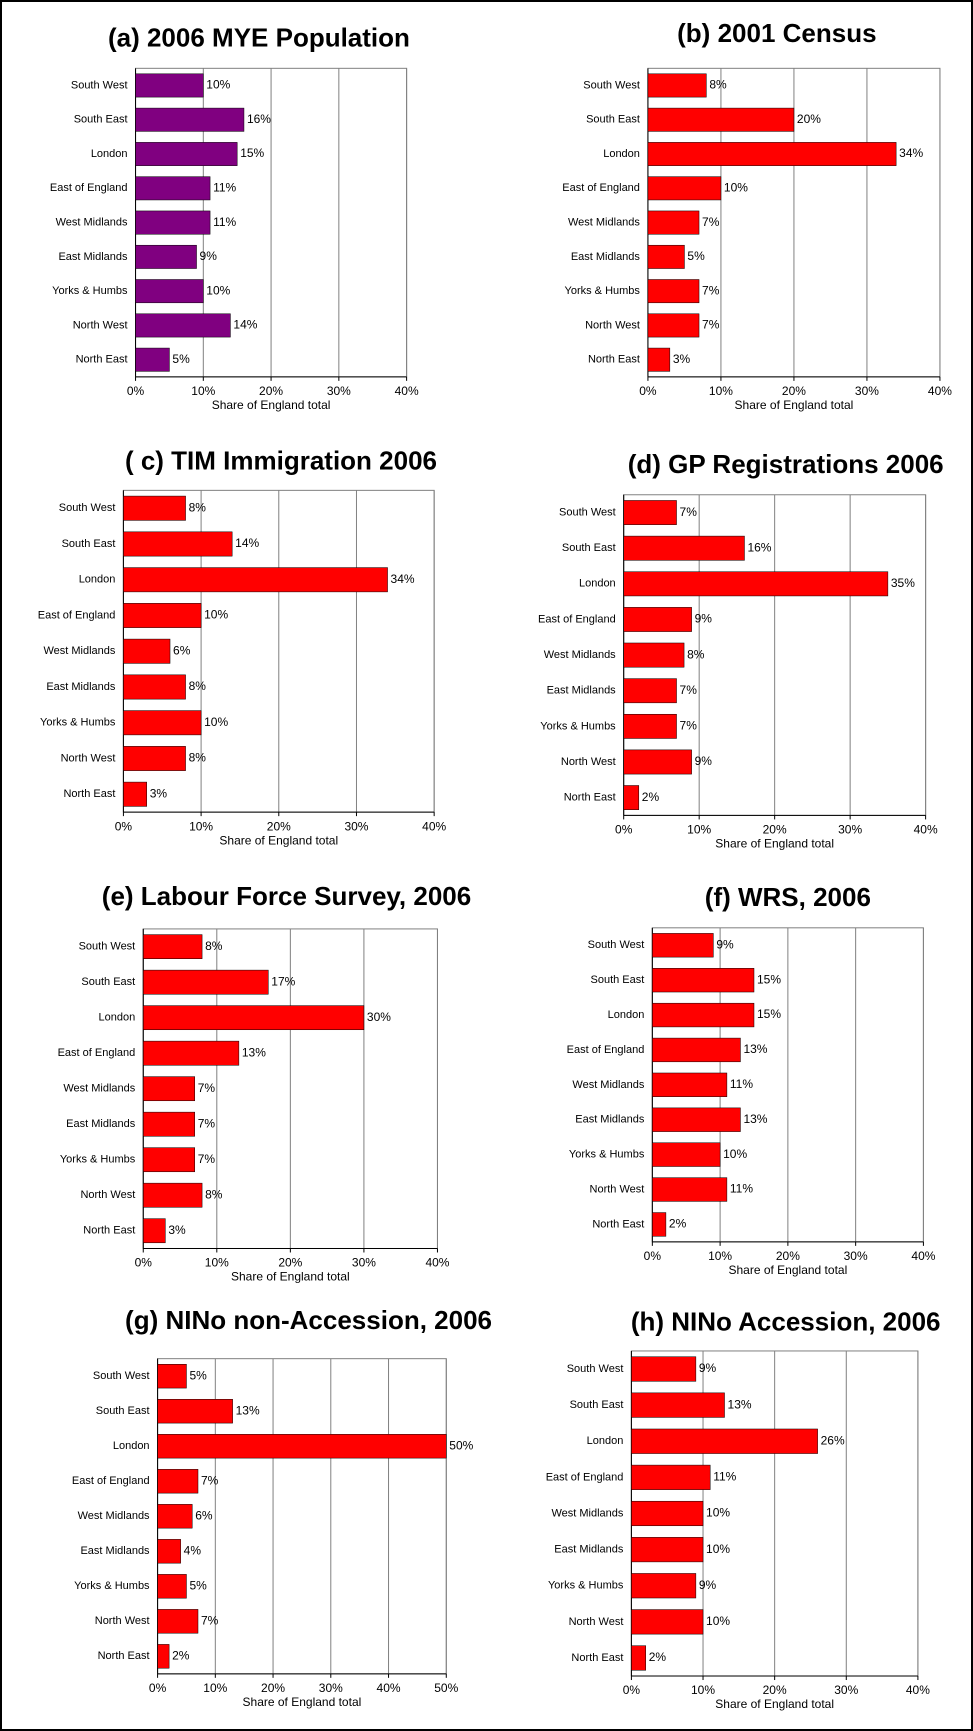 The height and width of the screenshot is (1731, 973). Describe the element at coordinates (833, 1440) in the screenshot. I see `data-label: 26%` at that location.